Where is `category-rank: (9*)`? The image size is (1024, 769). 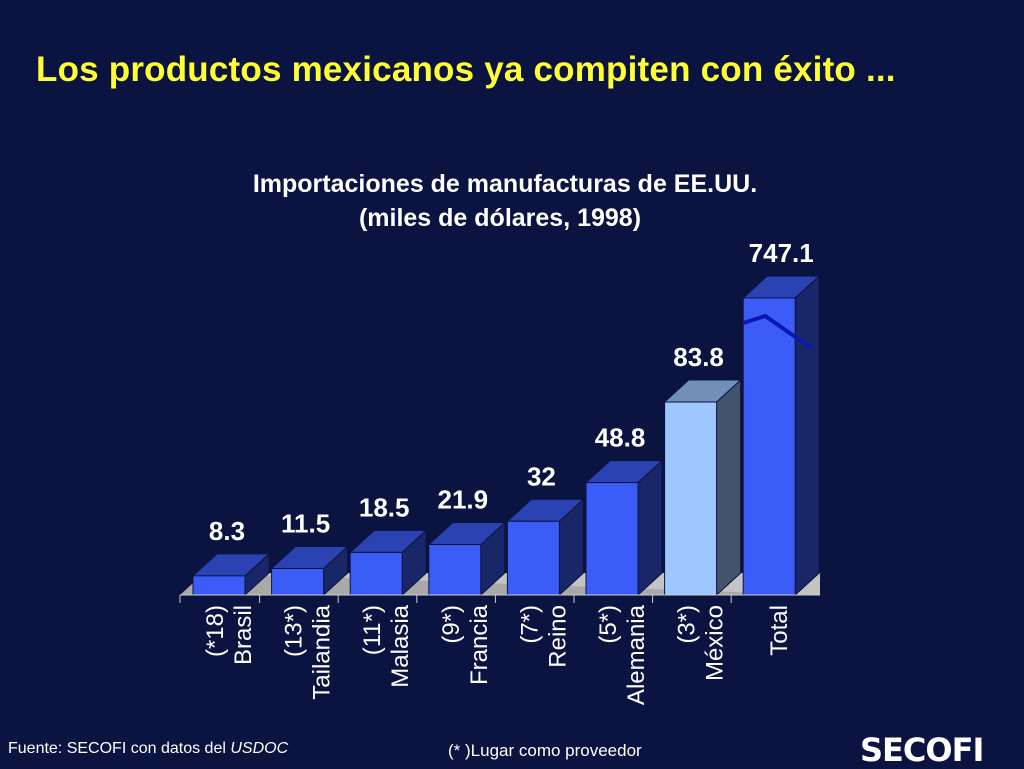 category-rank: (9*) is located at coordinates (451, 624).